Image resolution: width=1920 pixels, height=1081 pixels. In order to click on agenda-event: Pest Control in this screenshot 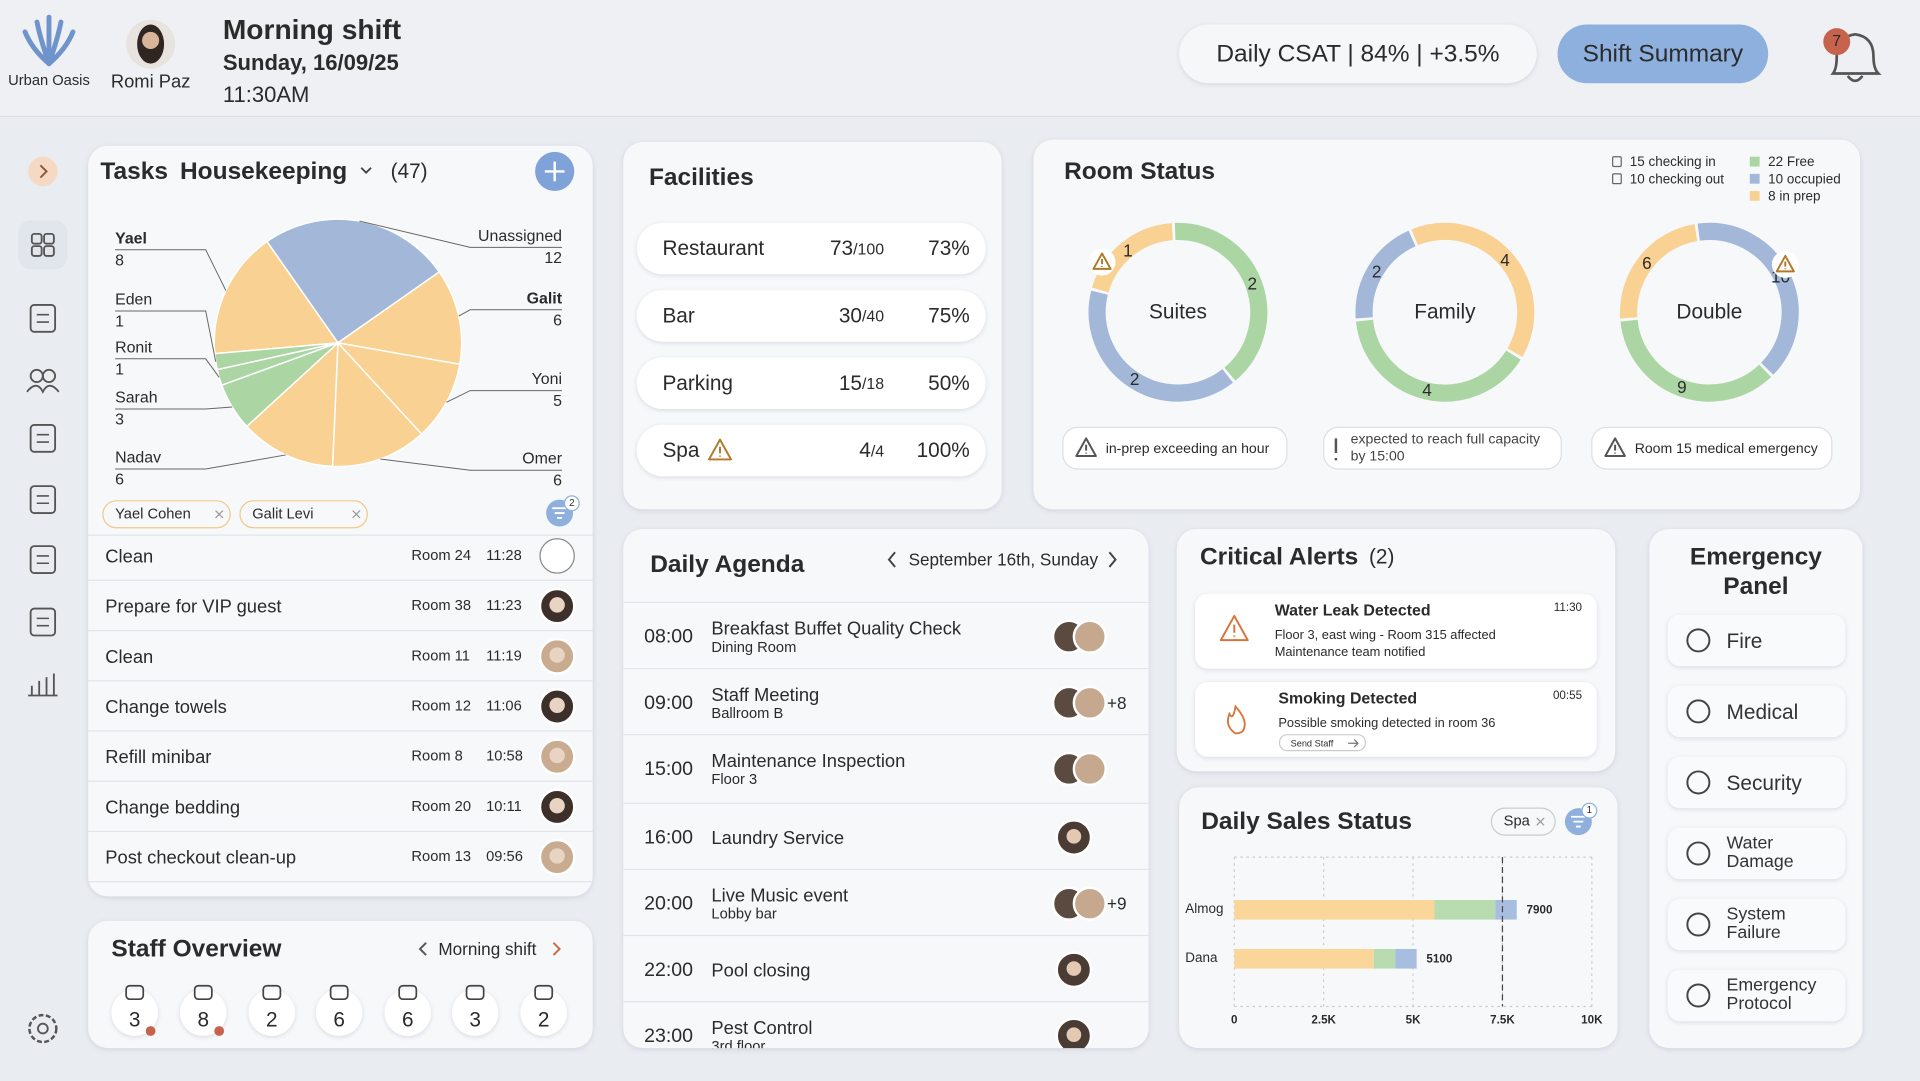, I will do `click(761, 1027)`.